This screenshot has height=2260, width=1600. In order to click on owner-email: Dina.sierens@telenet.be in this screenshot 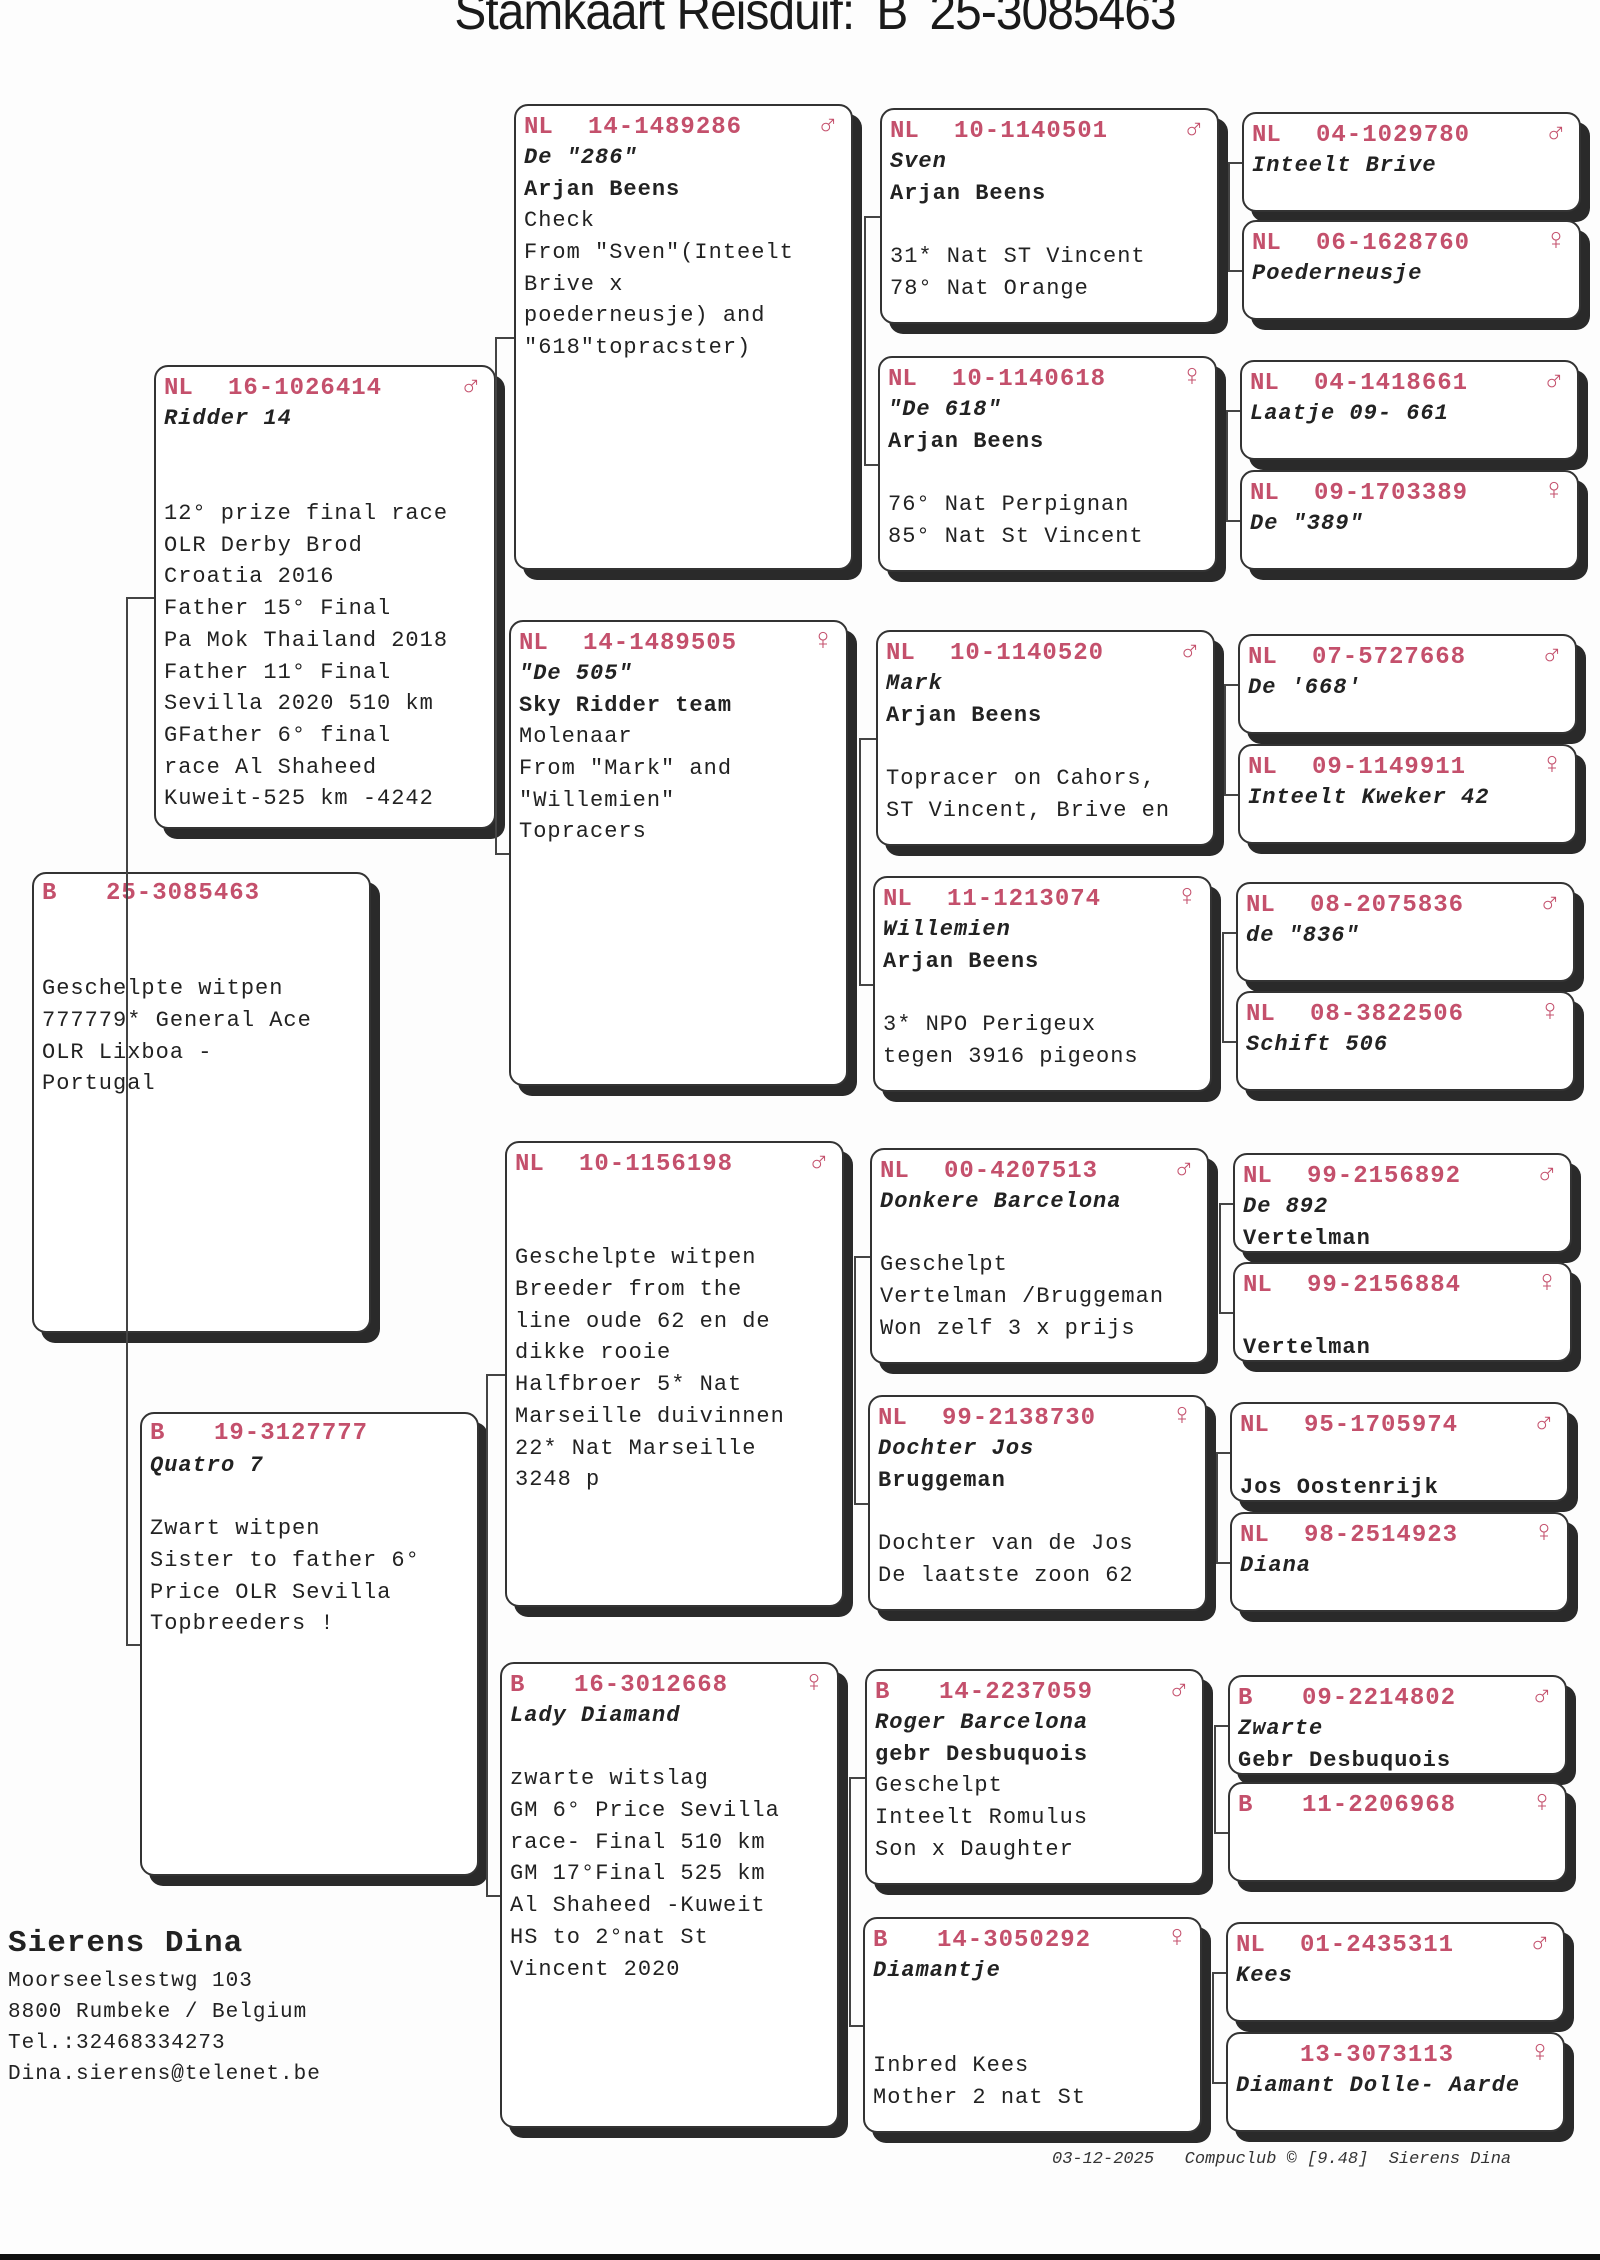, I will do `click(164, 2074)`.